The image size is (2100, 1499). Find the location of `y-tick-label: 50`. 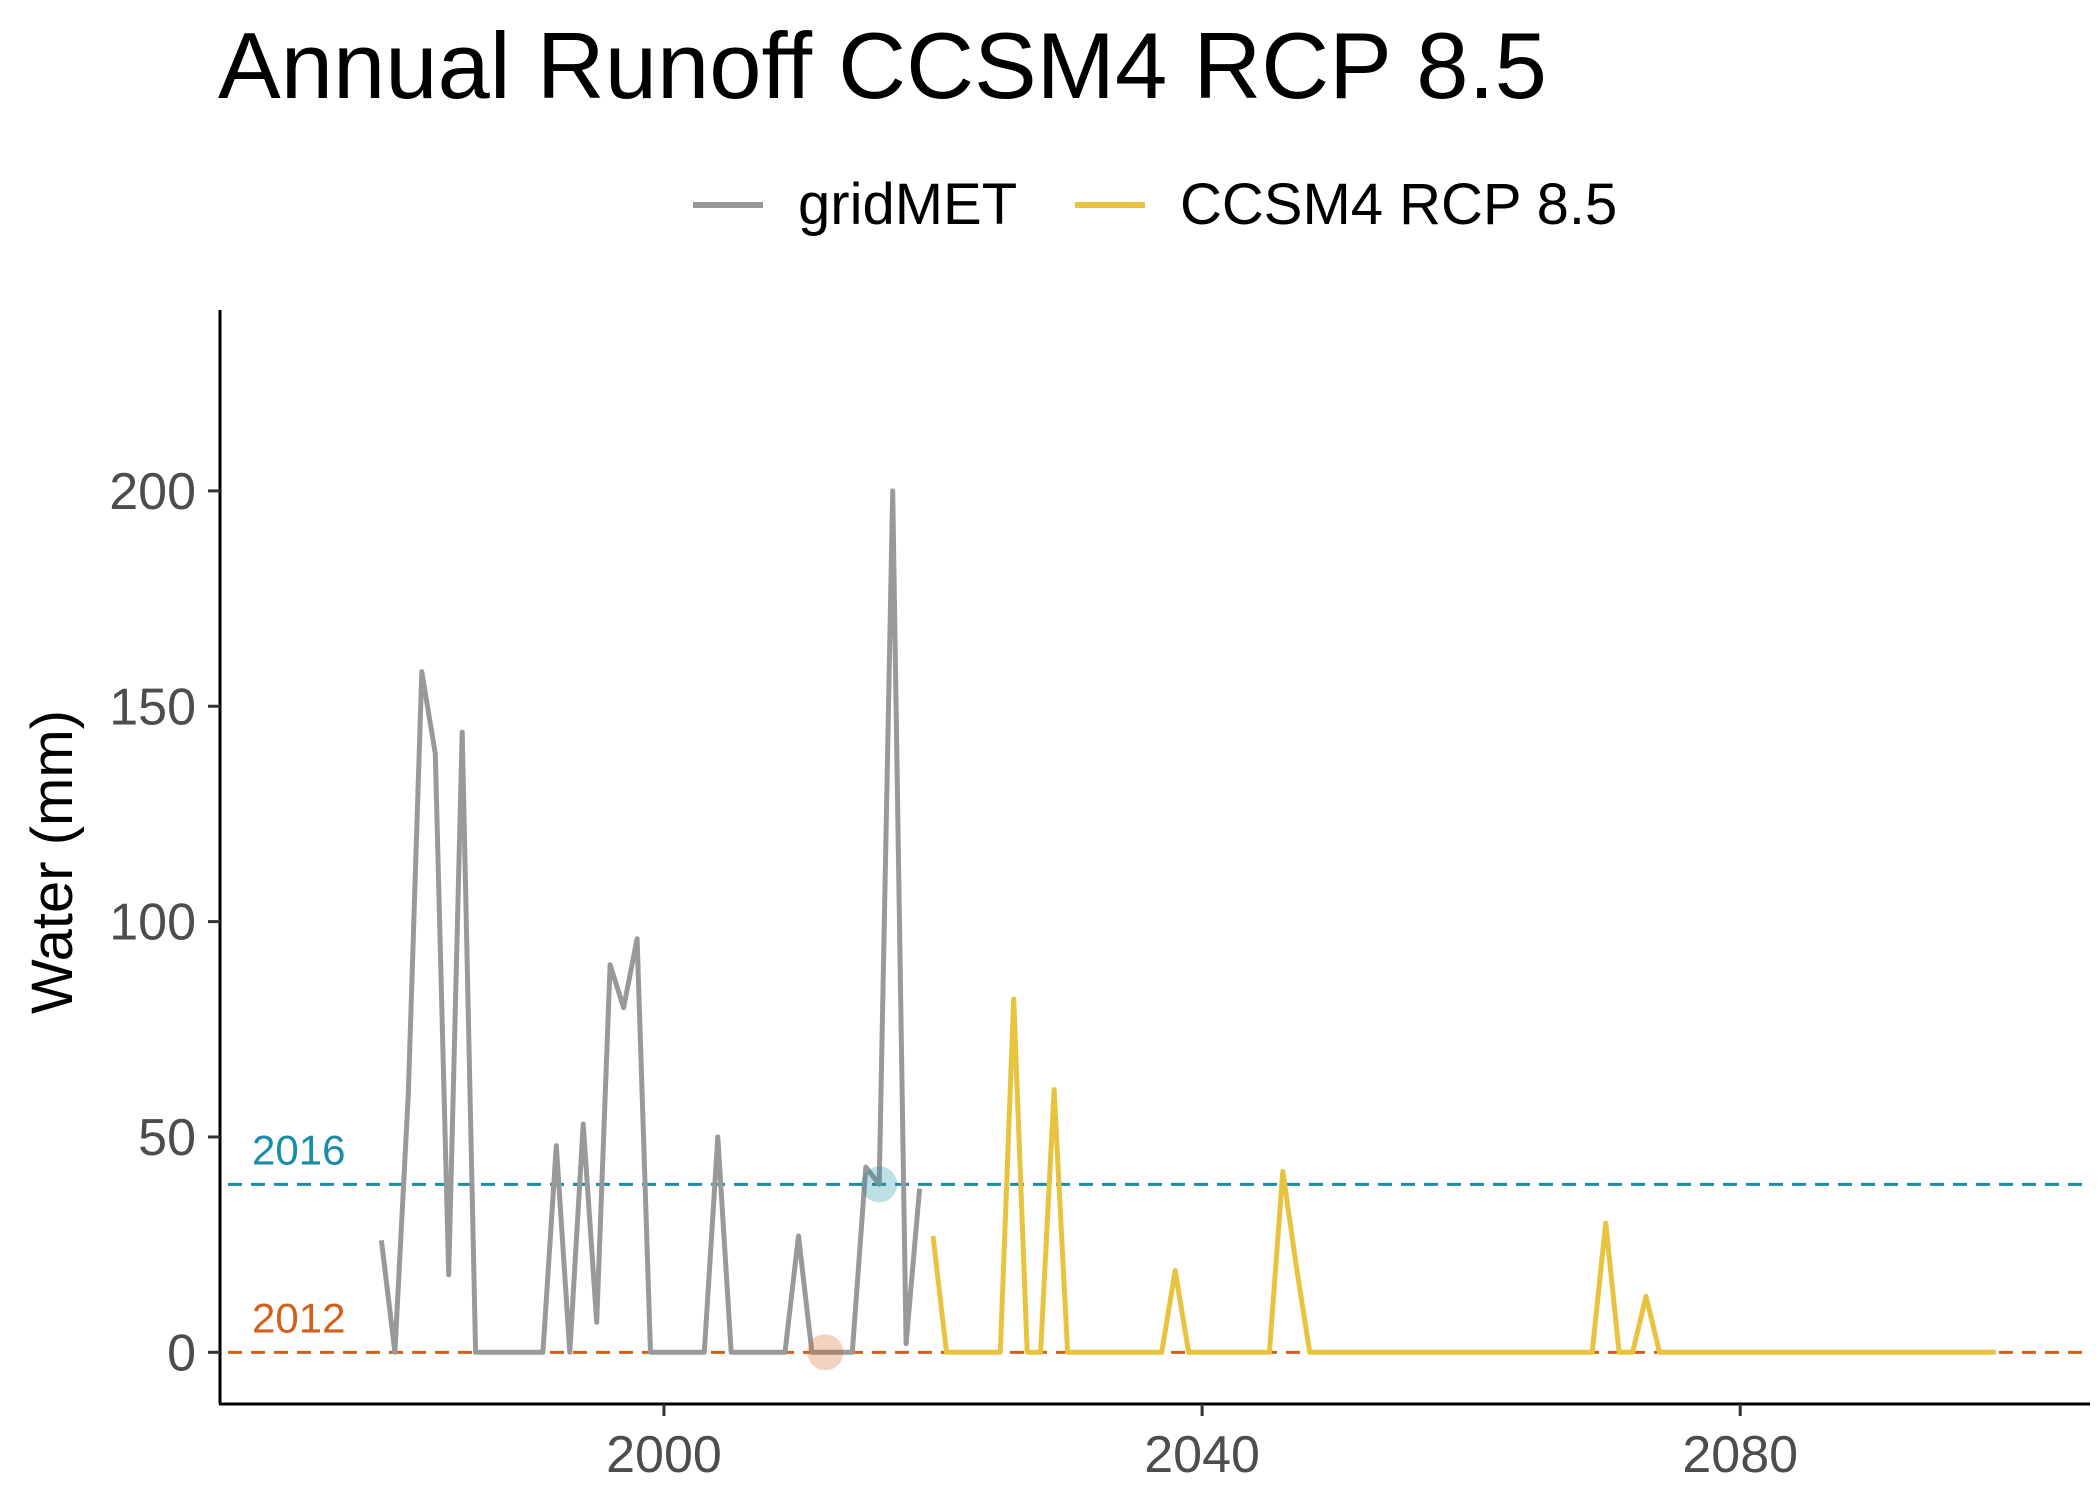

y-tick-label: 50 is located at coordinates (167, 1138).